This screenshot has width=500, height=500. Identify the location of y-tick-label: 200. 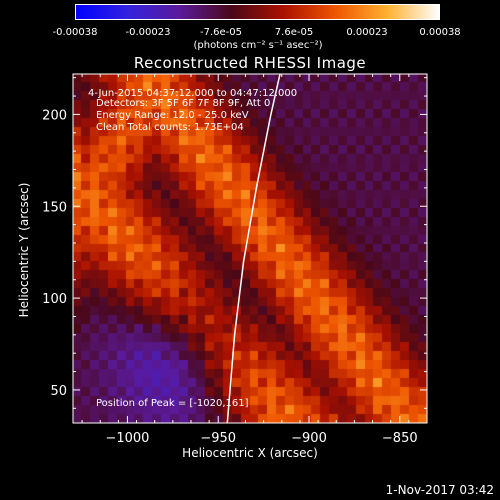
(54, 115).